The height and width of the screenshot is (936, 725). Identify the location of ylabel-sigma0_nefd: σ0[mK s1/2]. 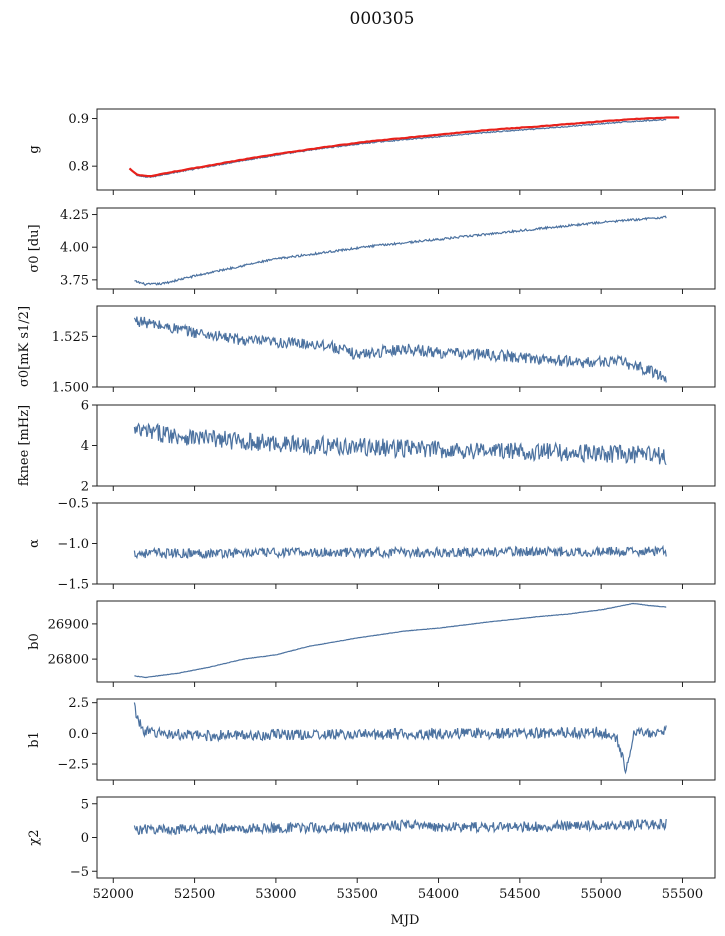
(24, 346).